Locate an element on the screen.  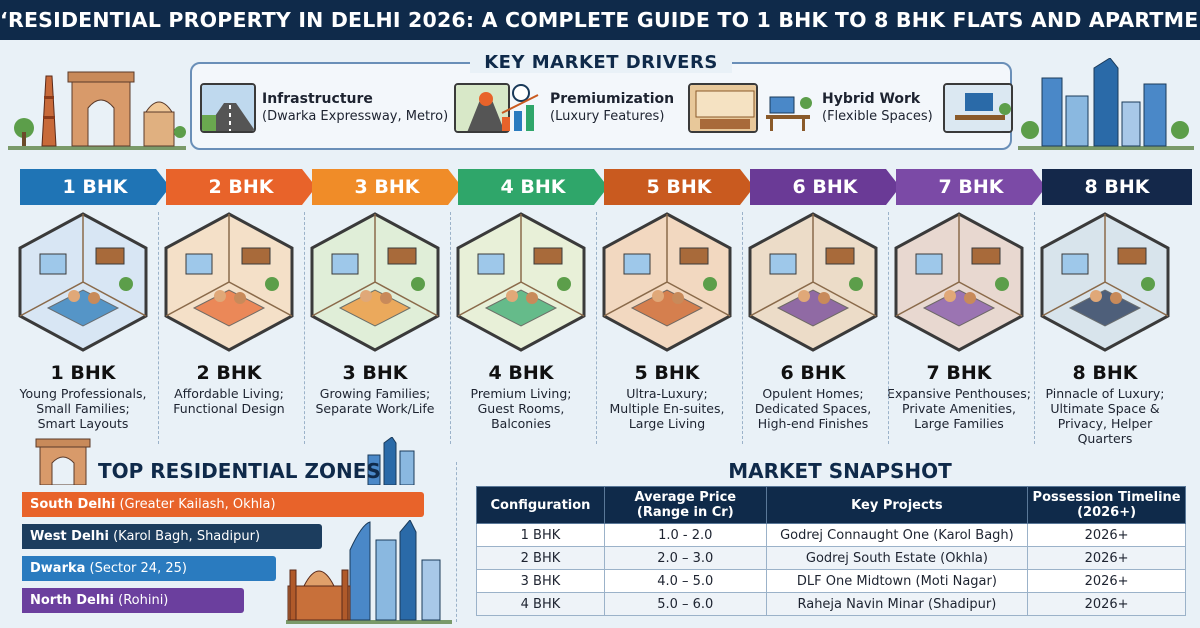
bhk-description-line: Guest Rooms, is located at coordinates (521, 408).